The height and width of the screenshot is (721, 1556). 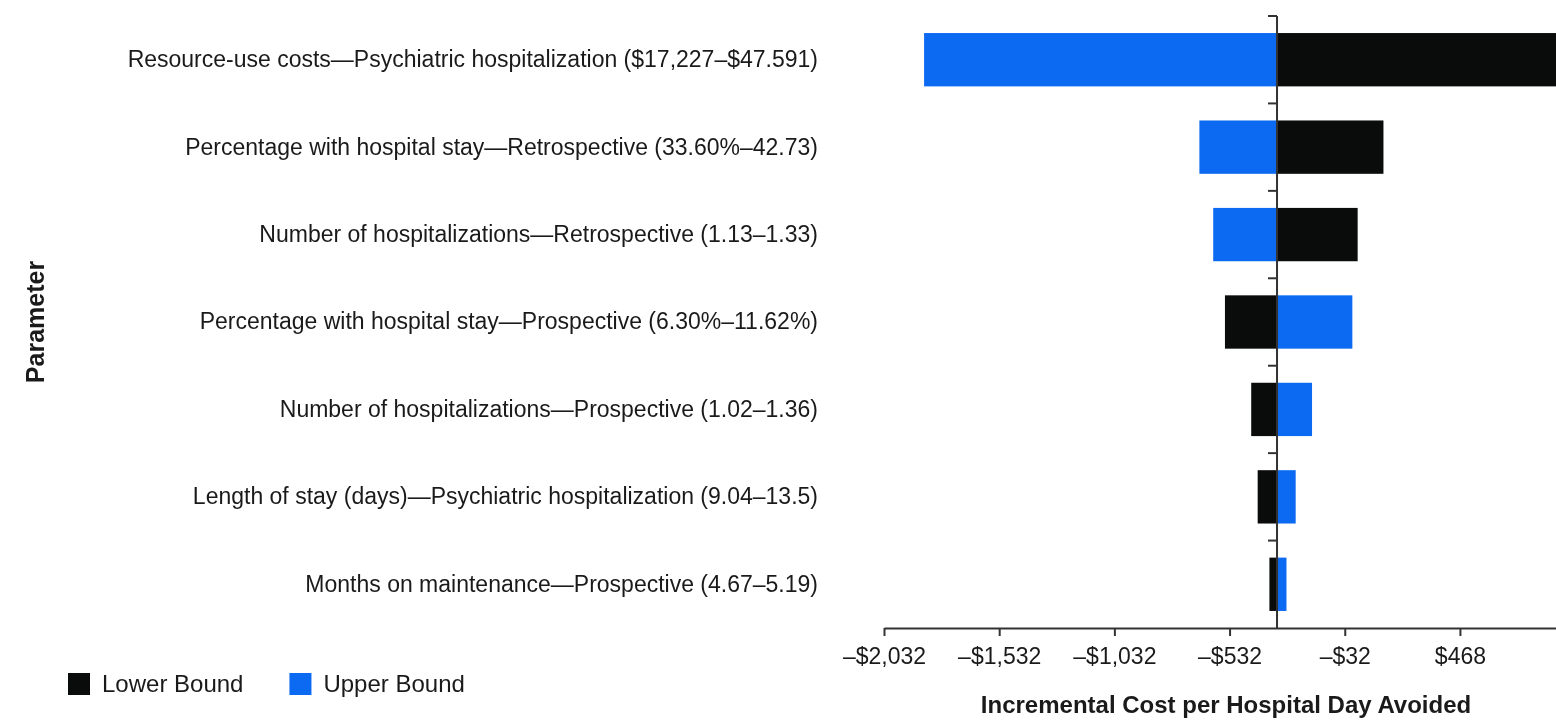 What do you see at coordinates (1345, 656) in the screenshot?
I see `x-tick-label: –$32` at bounding box center [1345, 656].